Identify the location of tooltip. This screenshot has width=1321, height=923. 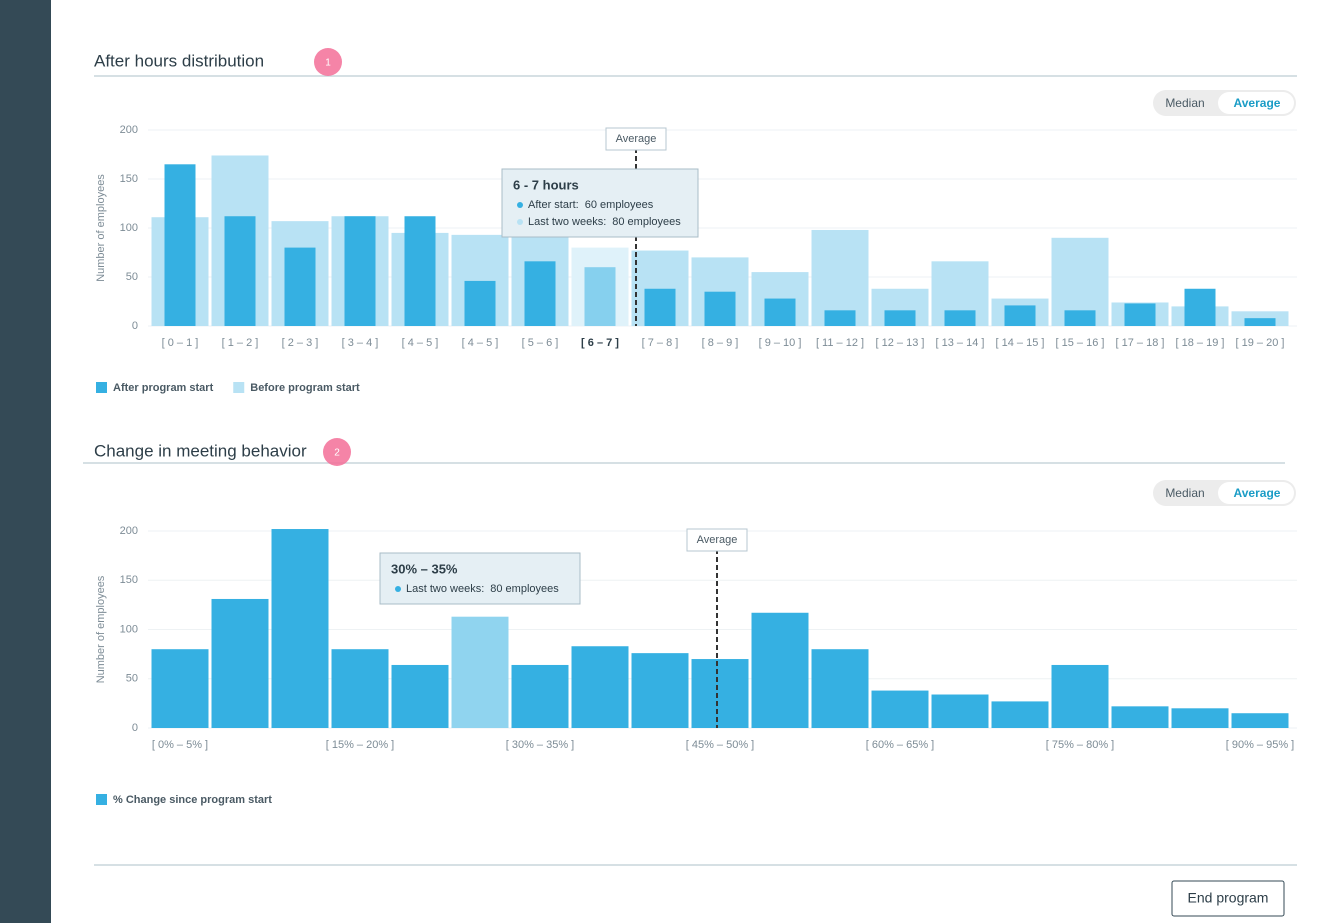
(600, 203).